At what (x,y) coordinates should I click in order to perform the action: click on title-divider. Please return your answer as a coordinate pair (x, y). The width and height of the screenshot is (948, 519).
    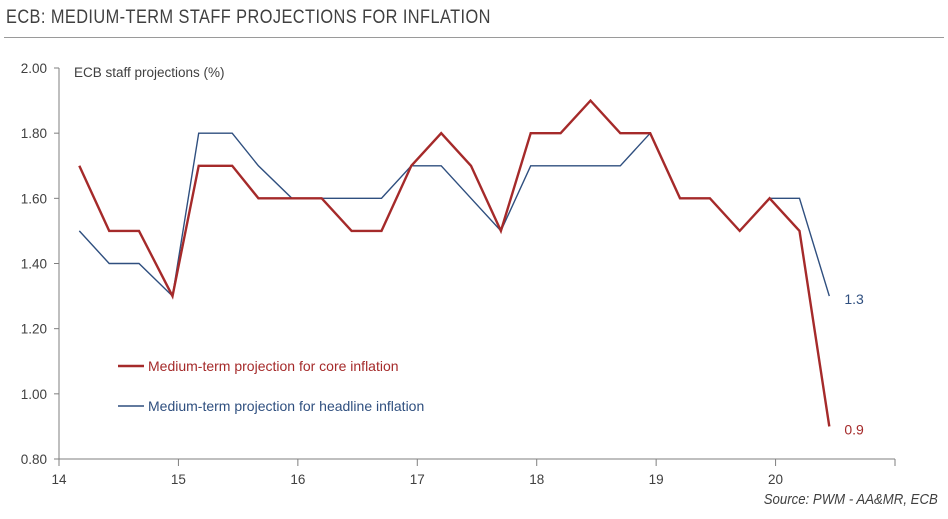
    Looking at the image, I should click on (474, 37).